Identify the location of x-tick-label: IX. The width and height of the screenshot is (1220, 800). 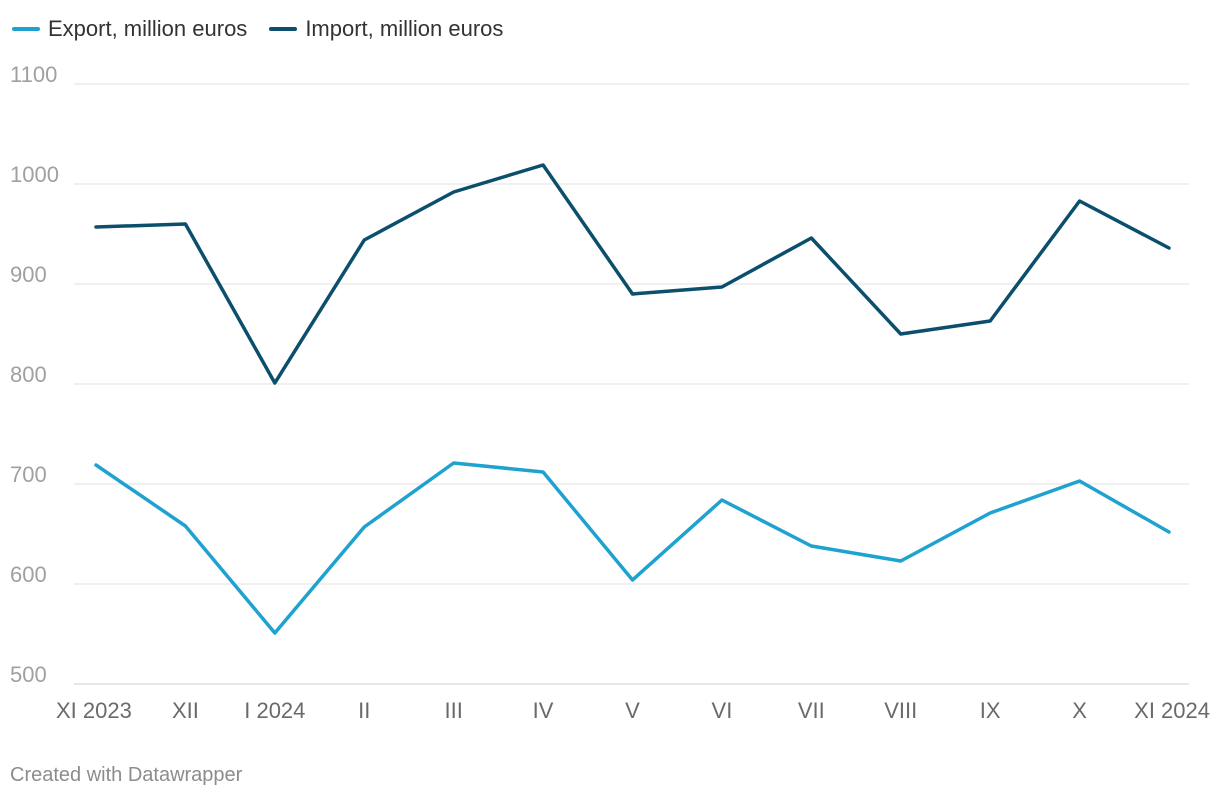
(990, 710).